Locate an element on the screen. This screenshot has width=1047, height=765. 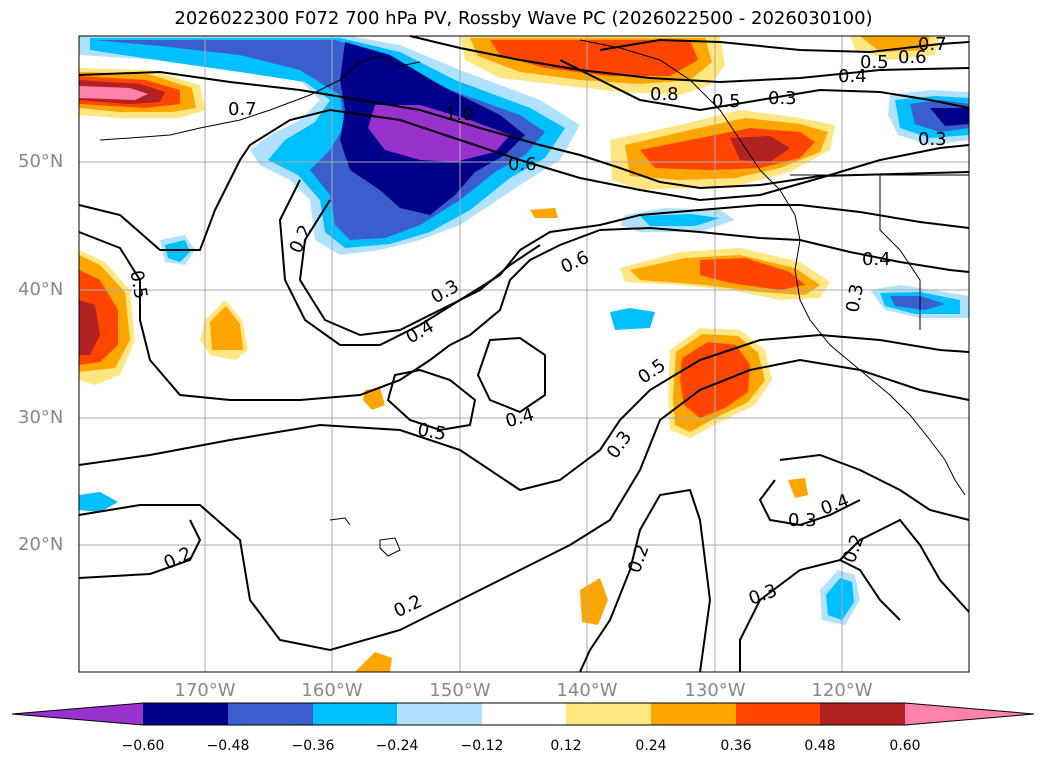
lon-label: 120°W is located at coordinates (842, 690).